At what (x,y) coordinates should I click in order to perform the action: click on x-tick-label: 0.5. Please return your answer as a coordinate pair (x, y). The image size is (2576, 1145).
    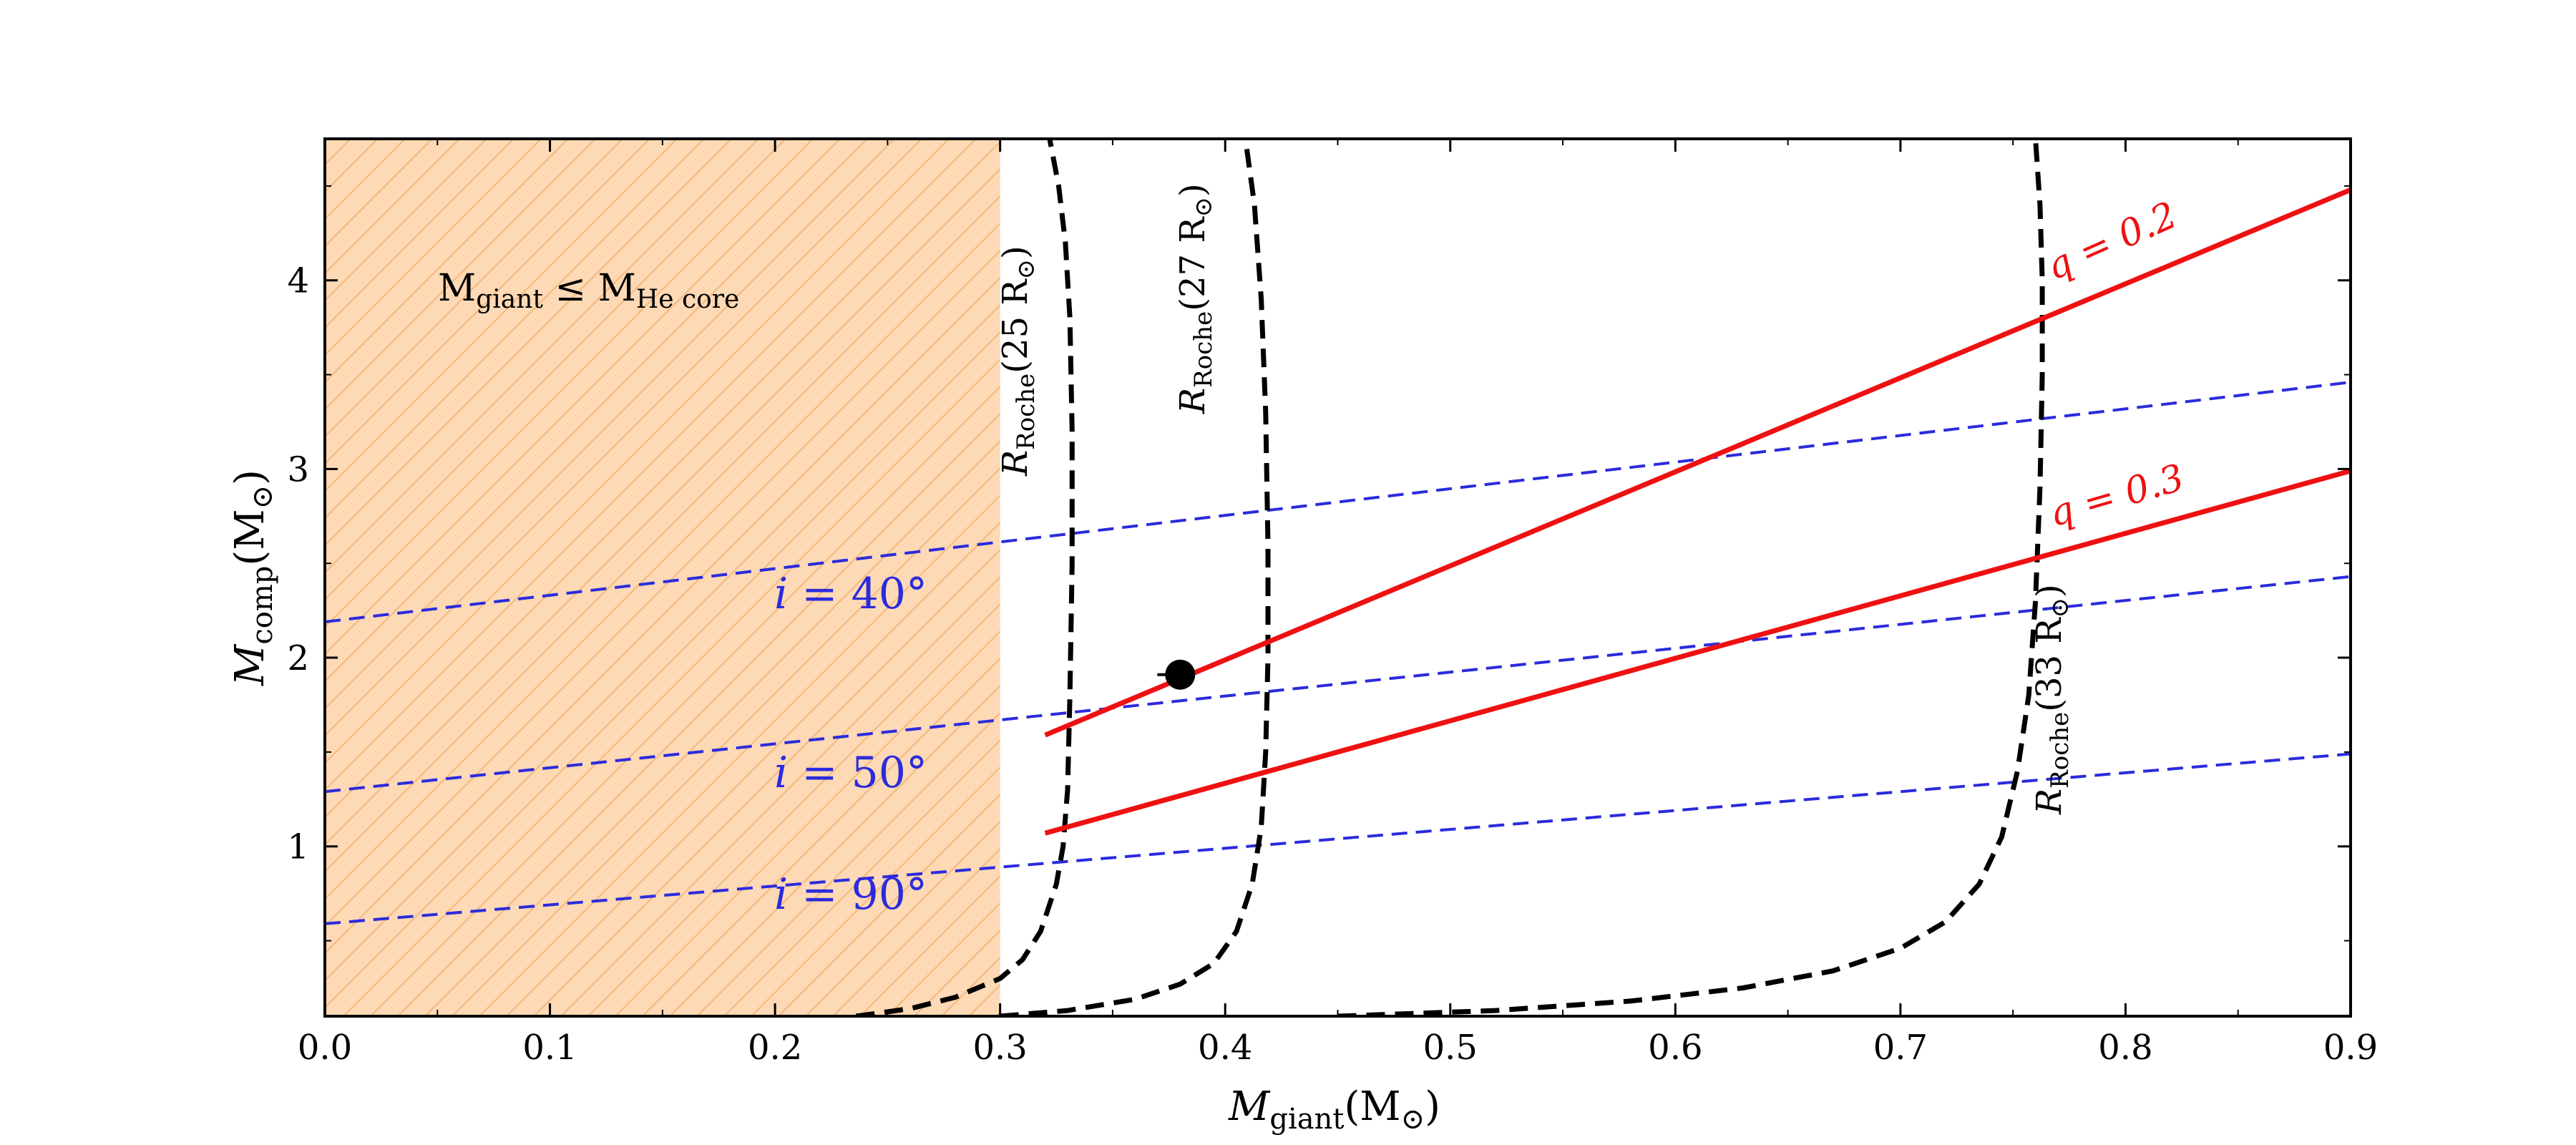
    Looking at the image, I should click on (1450, 1048).